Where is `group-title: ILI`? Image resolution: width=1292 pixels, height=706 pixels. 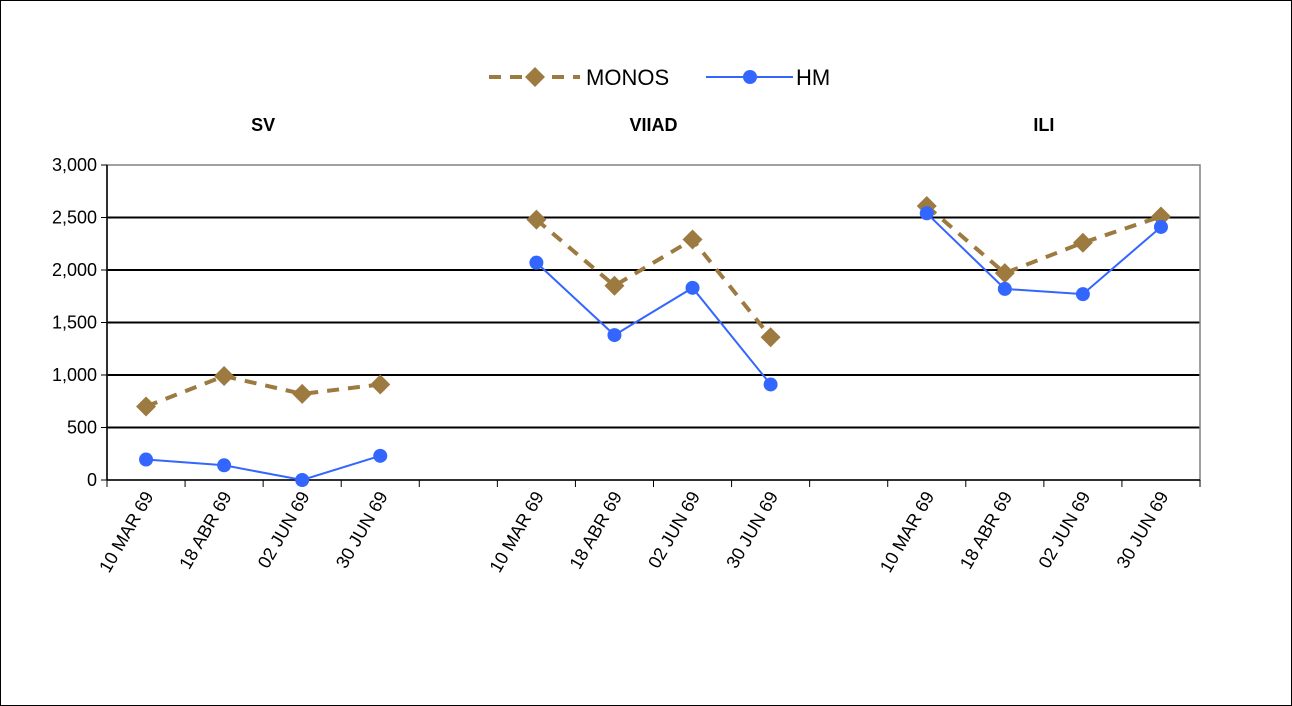 group-title: ILI is located at coordinates (1043, 125).